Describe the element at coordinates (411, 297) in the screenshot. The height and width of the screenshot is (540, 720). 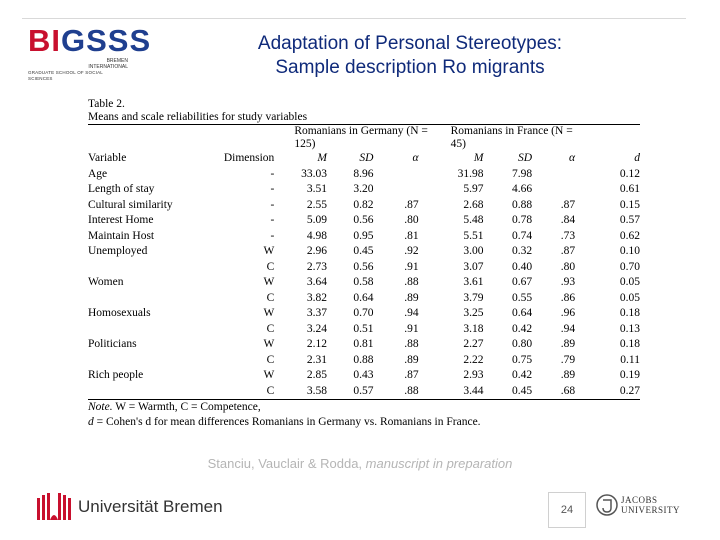
I see `cell-a1: .89` at that location.